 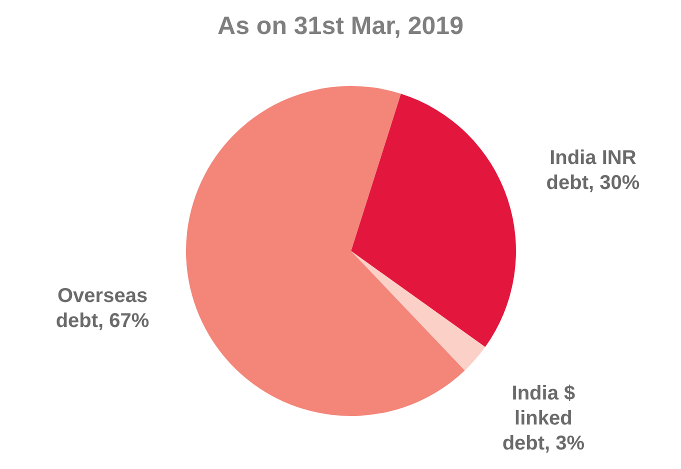 What do you see at coordinates (103, 308) in the screenshot?
I see `slice-label: Overseas debt, 67%` at bounding box center [103, 308].